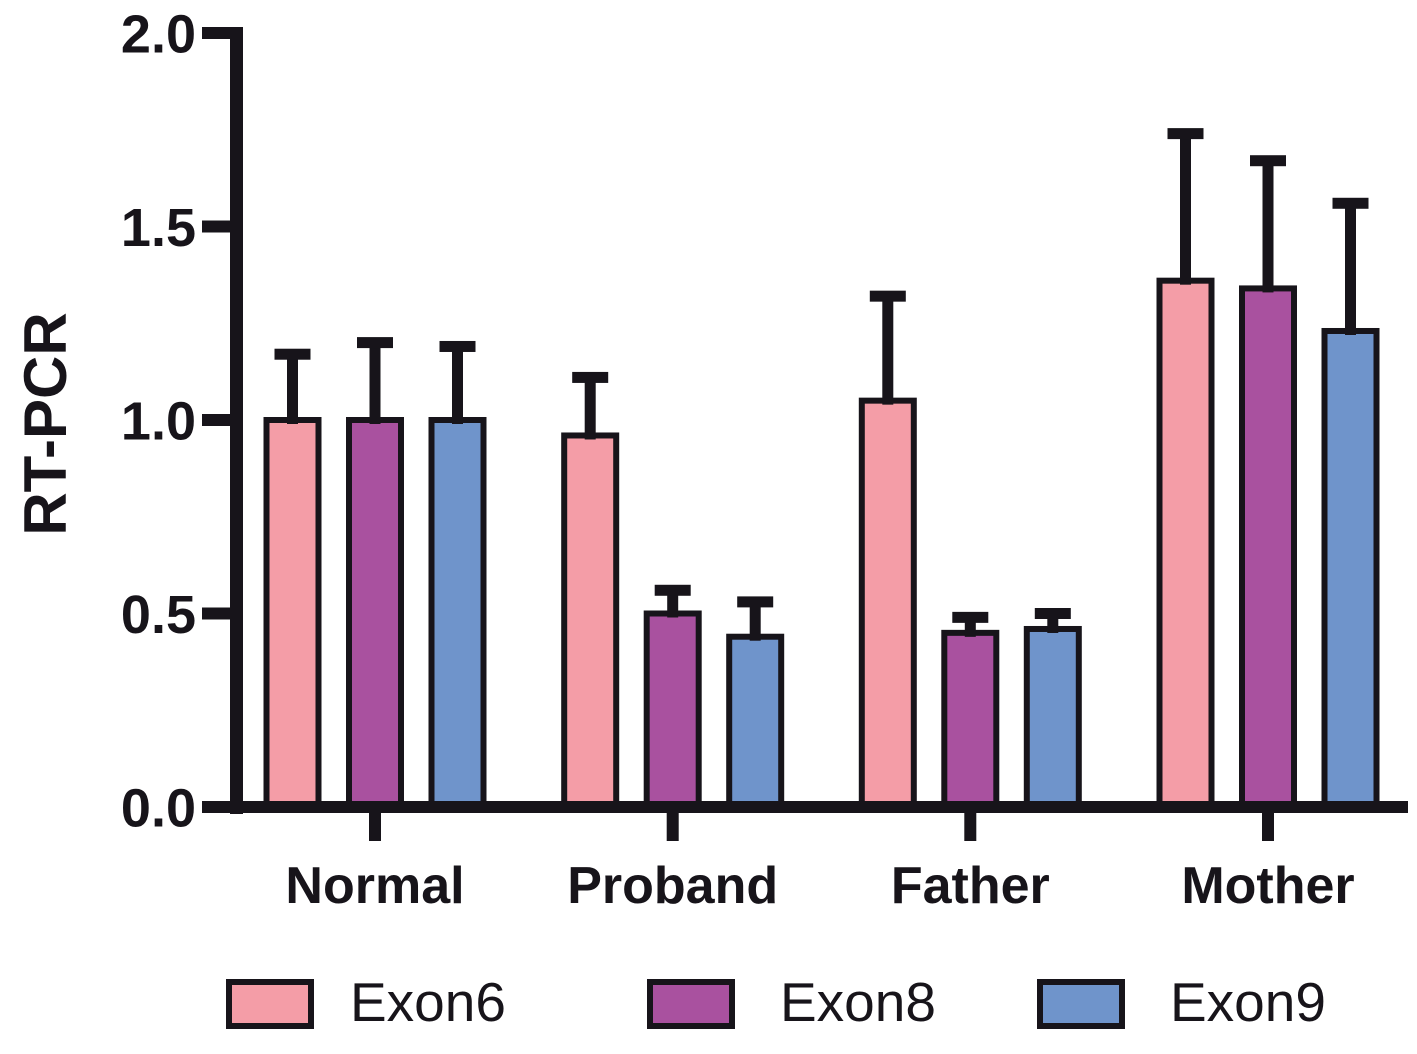  Describe the element at coordinates (1185, 209) in the screenshot. I see `error-bar-line-exon6-mother` at that location.